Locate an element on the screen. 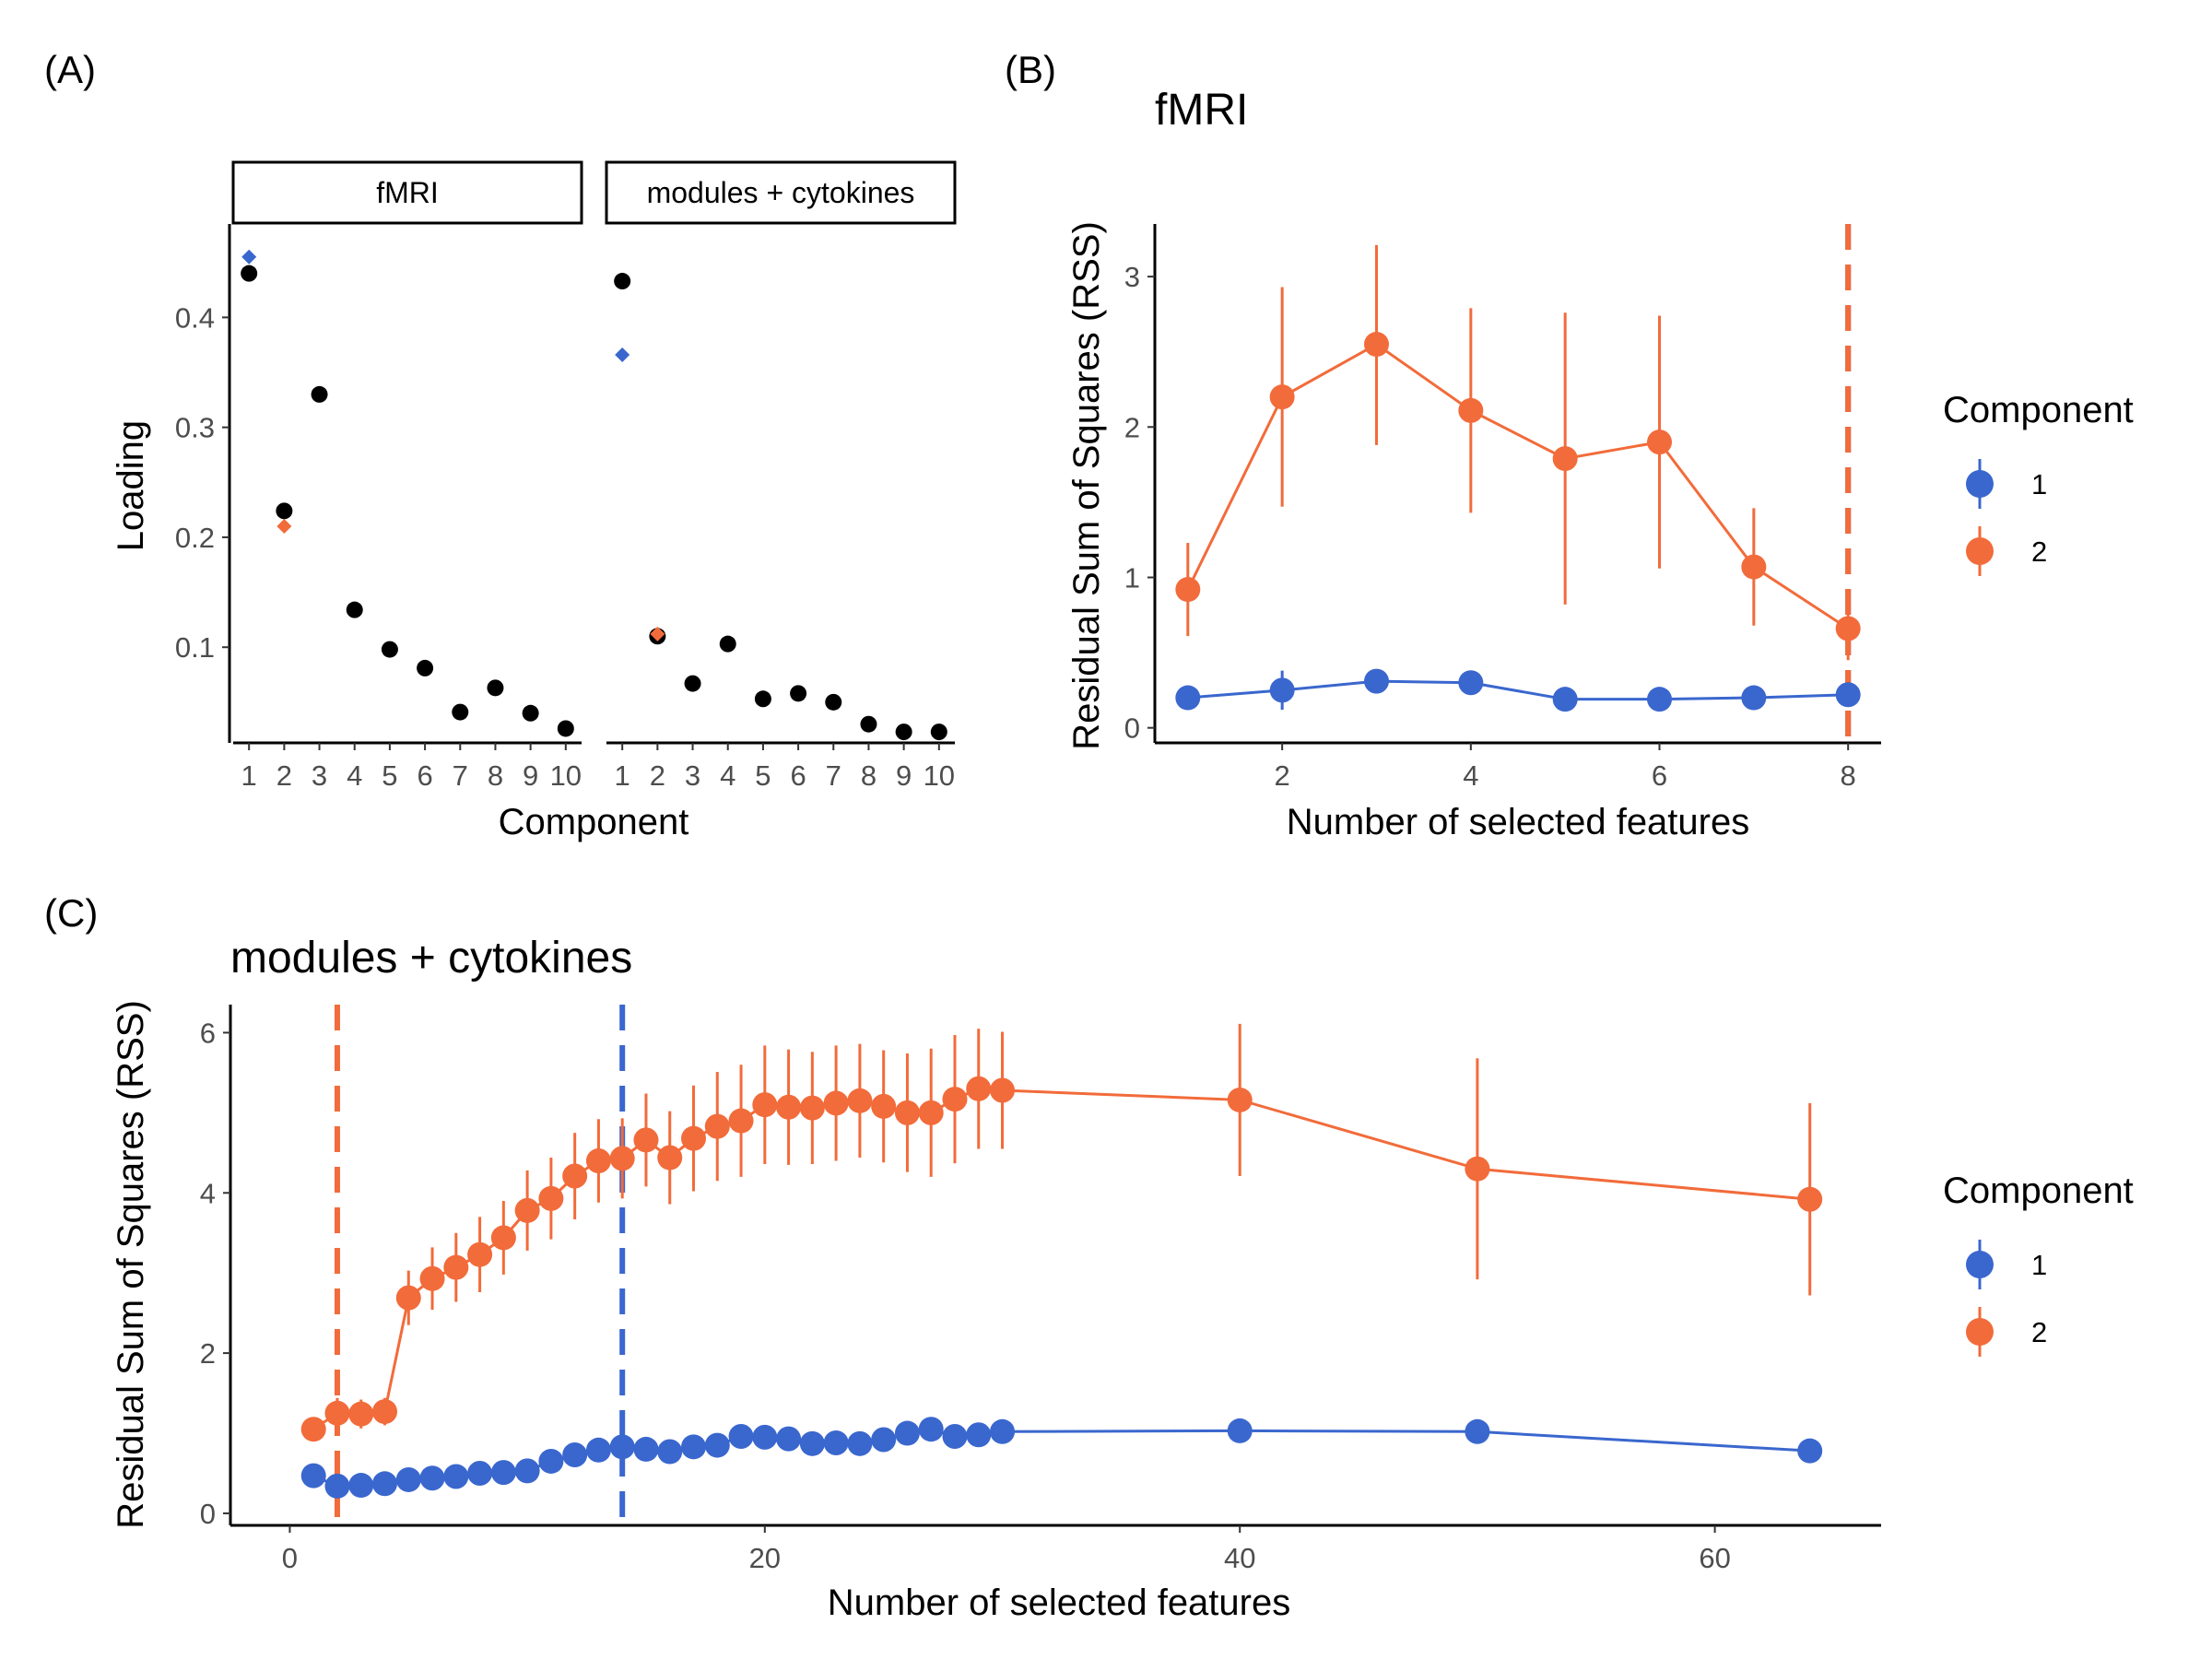 The image size is (2212, 1659). facet-xtick-label: 2 is located at coordinates (657, 775).